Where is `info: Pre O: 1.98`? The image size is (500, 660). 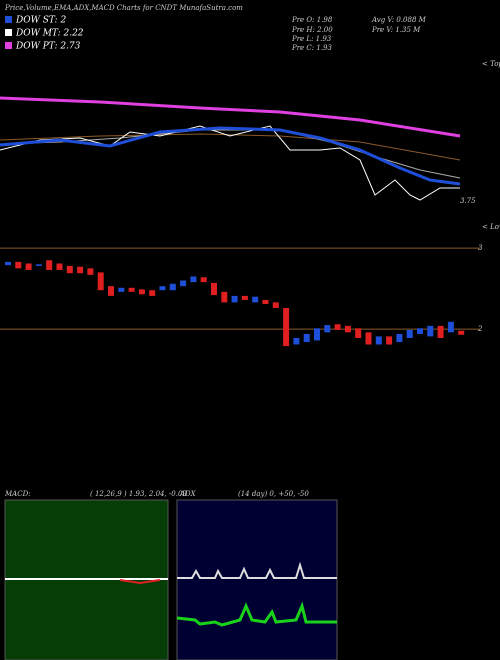
info: Pre O: 1.98 is located at coordinates (312, 20).